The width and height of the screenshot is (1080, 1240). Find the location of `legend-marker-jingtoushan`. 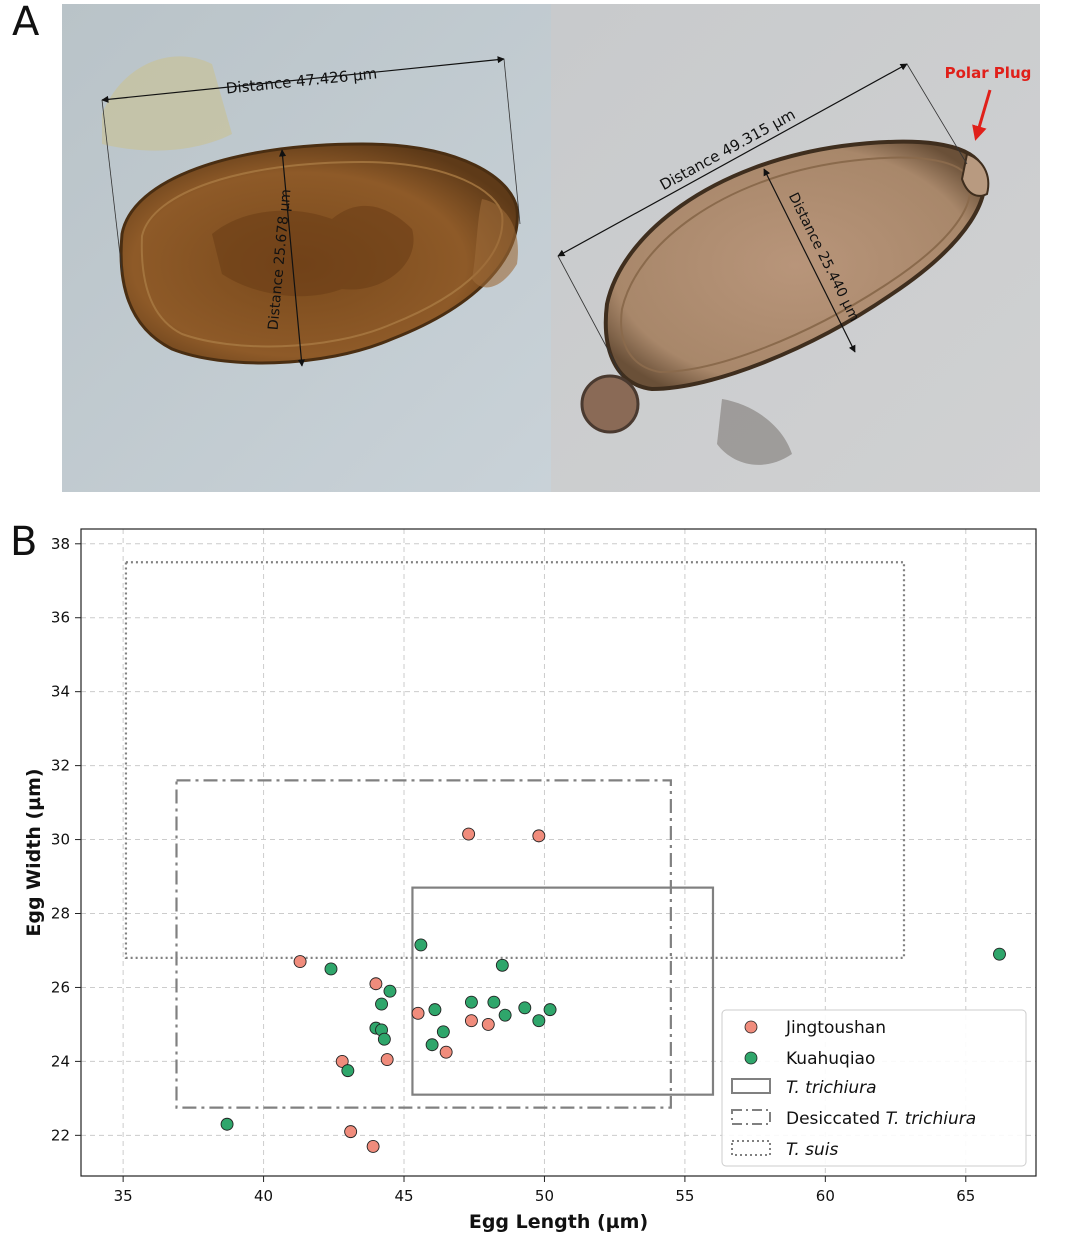

legend-marker-jingtoushan is located at coordinates (751, 1027).